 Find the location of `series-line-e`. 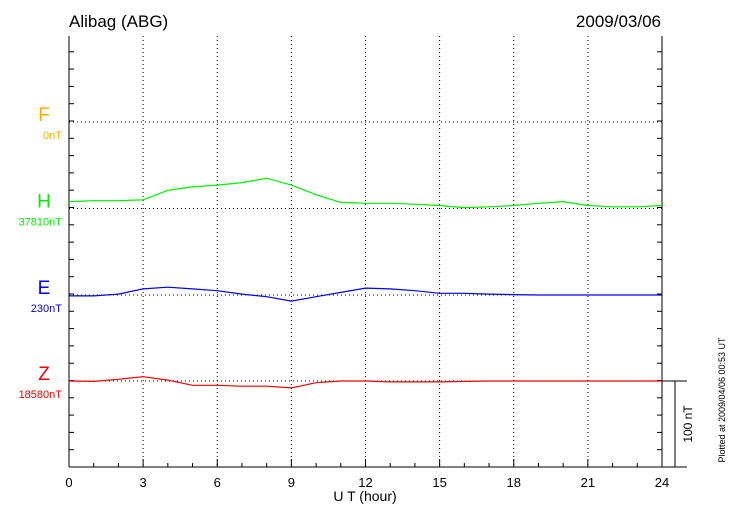

series-line-e is located at coordinates (365, 294).